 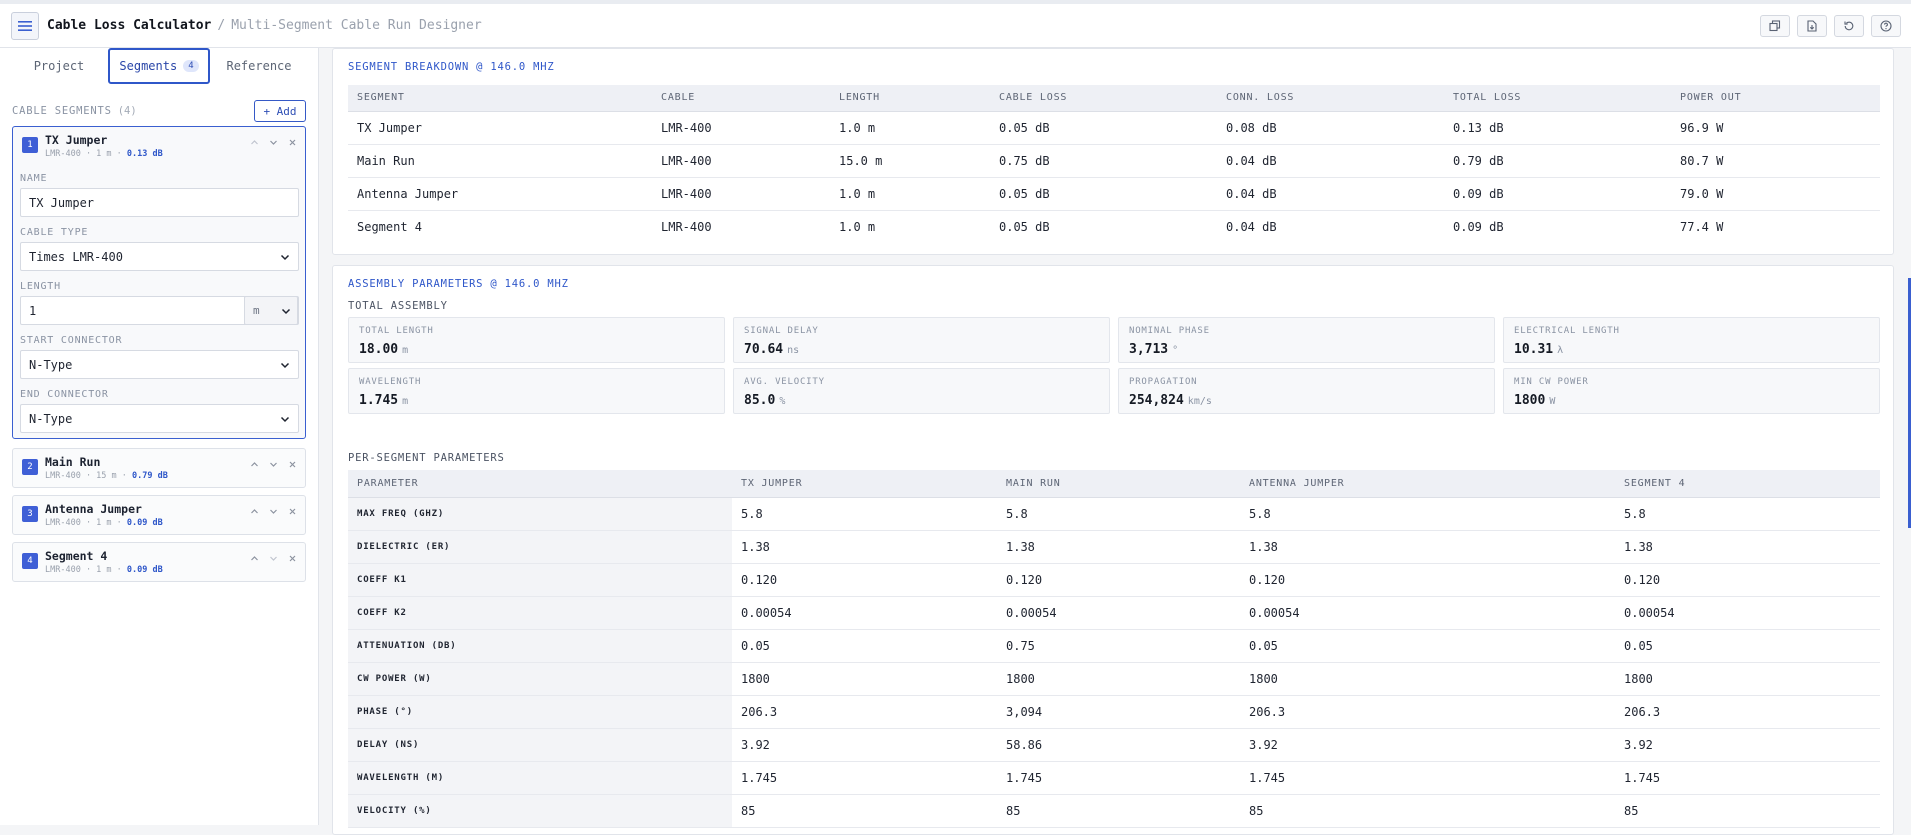 I want to click on segment-card: 4 Segment 4 LMR-400 · 1 m · 0.09 dB, so click(x=159, y=562).